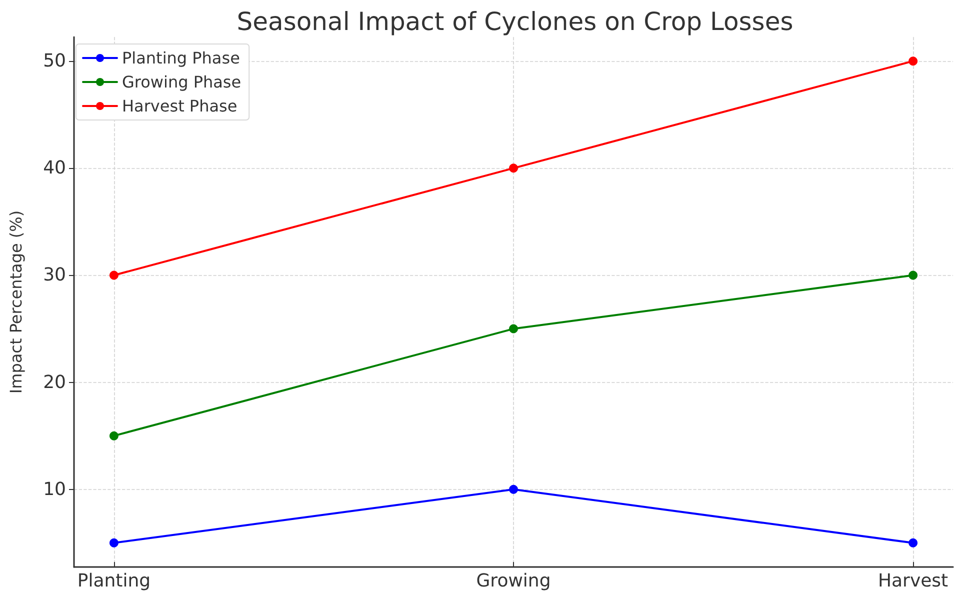 This screenshot has height=593, width=954. What do you see at coordinates (180, 106) in the screenshot?
I see `legend-label: Harvest Phase` at bounding box center [180, 106].